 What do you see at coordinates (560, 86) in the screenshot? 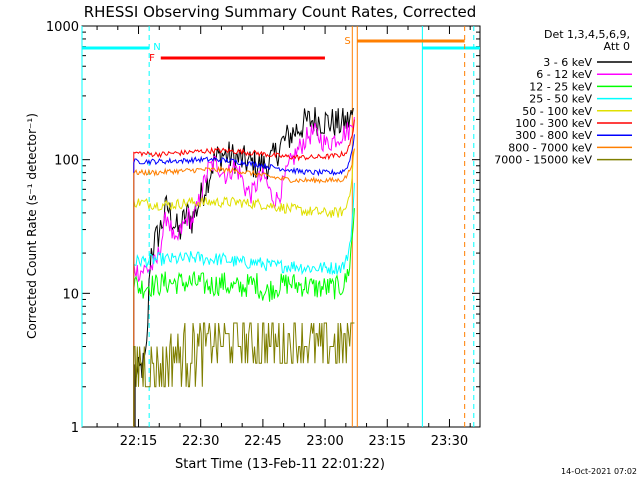
I see `legend-label: 12 - 25 keV` at bounding box center [560, 86].